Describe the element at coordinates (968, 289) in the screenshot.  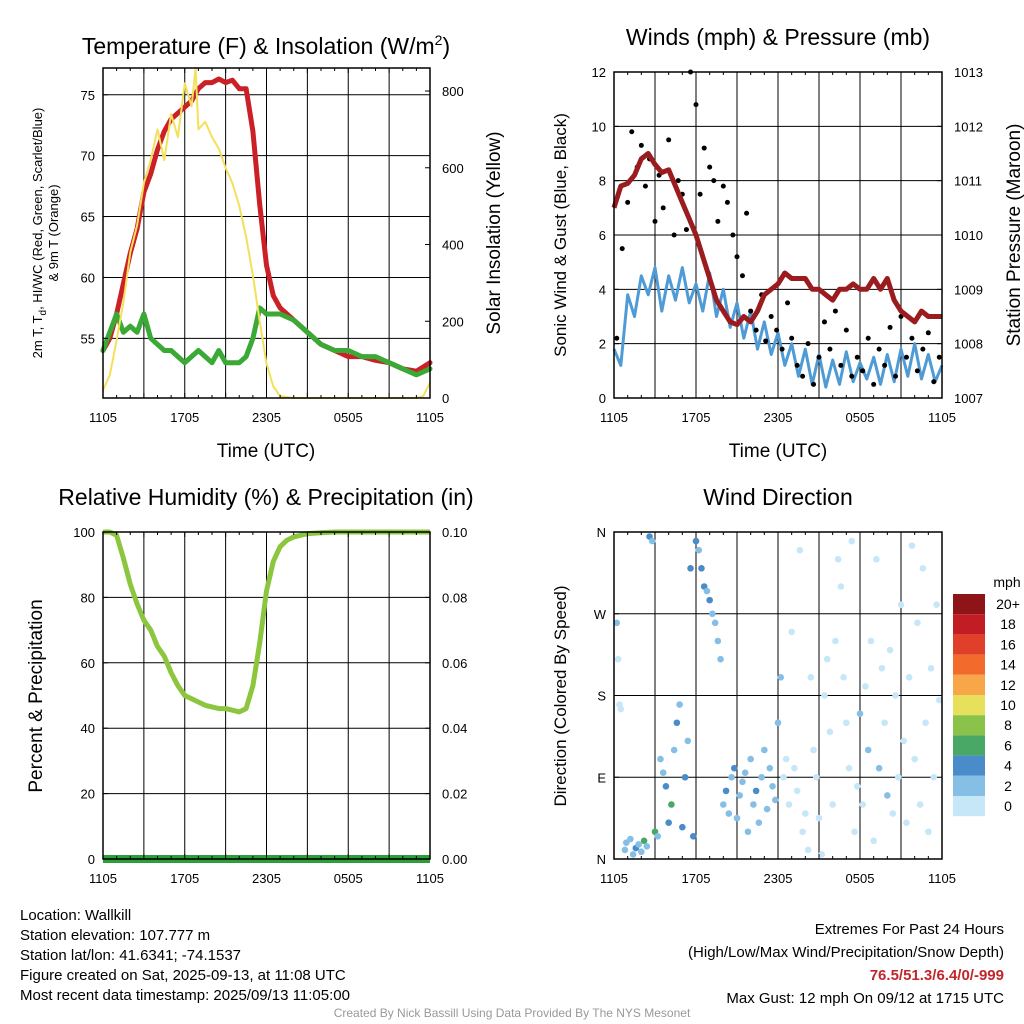
I see `winds-ytick-right-label: 1009` at that location.